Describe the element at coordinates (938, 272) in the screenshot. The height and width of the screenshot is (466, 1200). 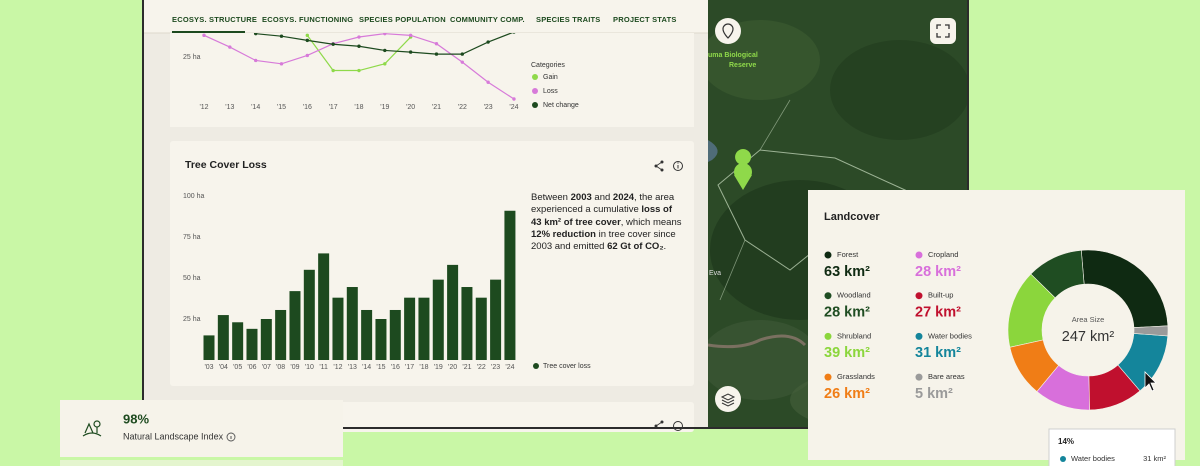
I see `legend-value: 28 km²` at that location.